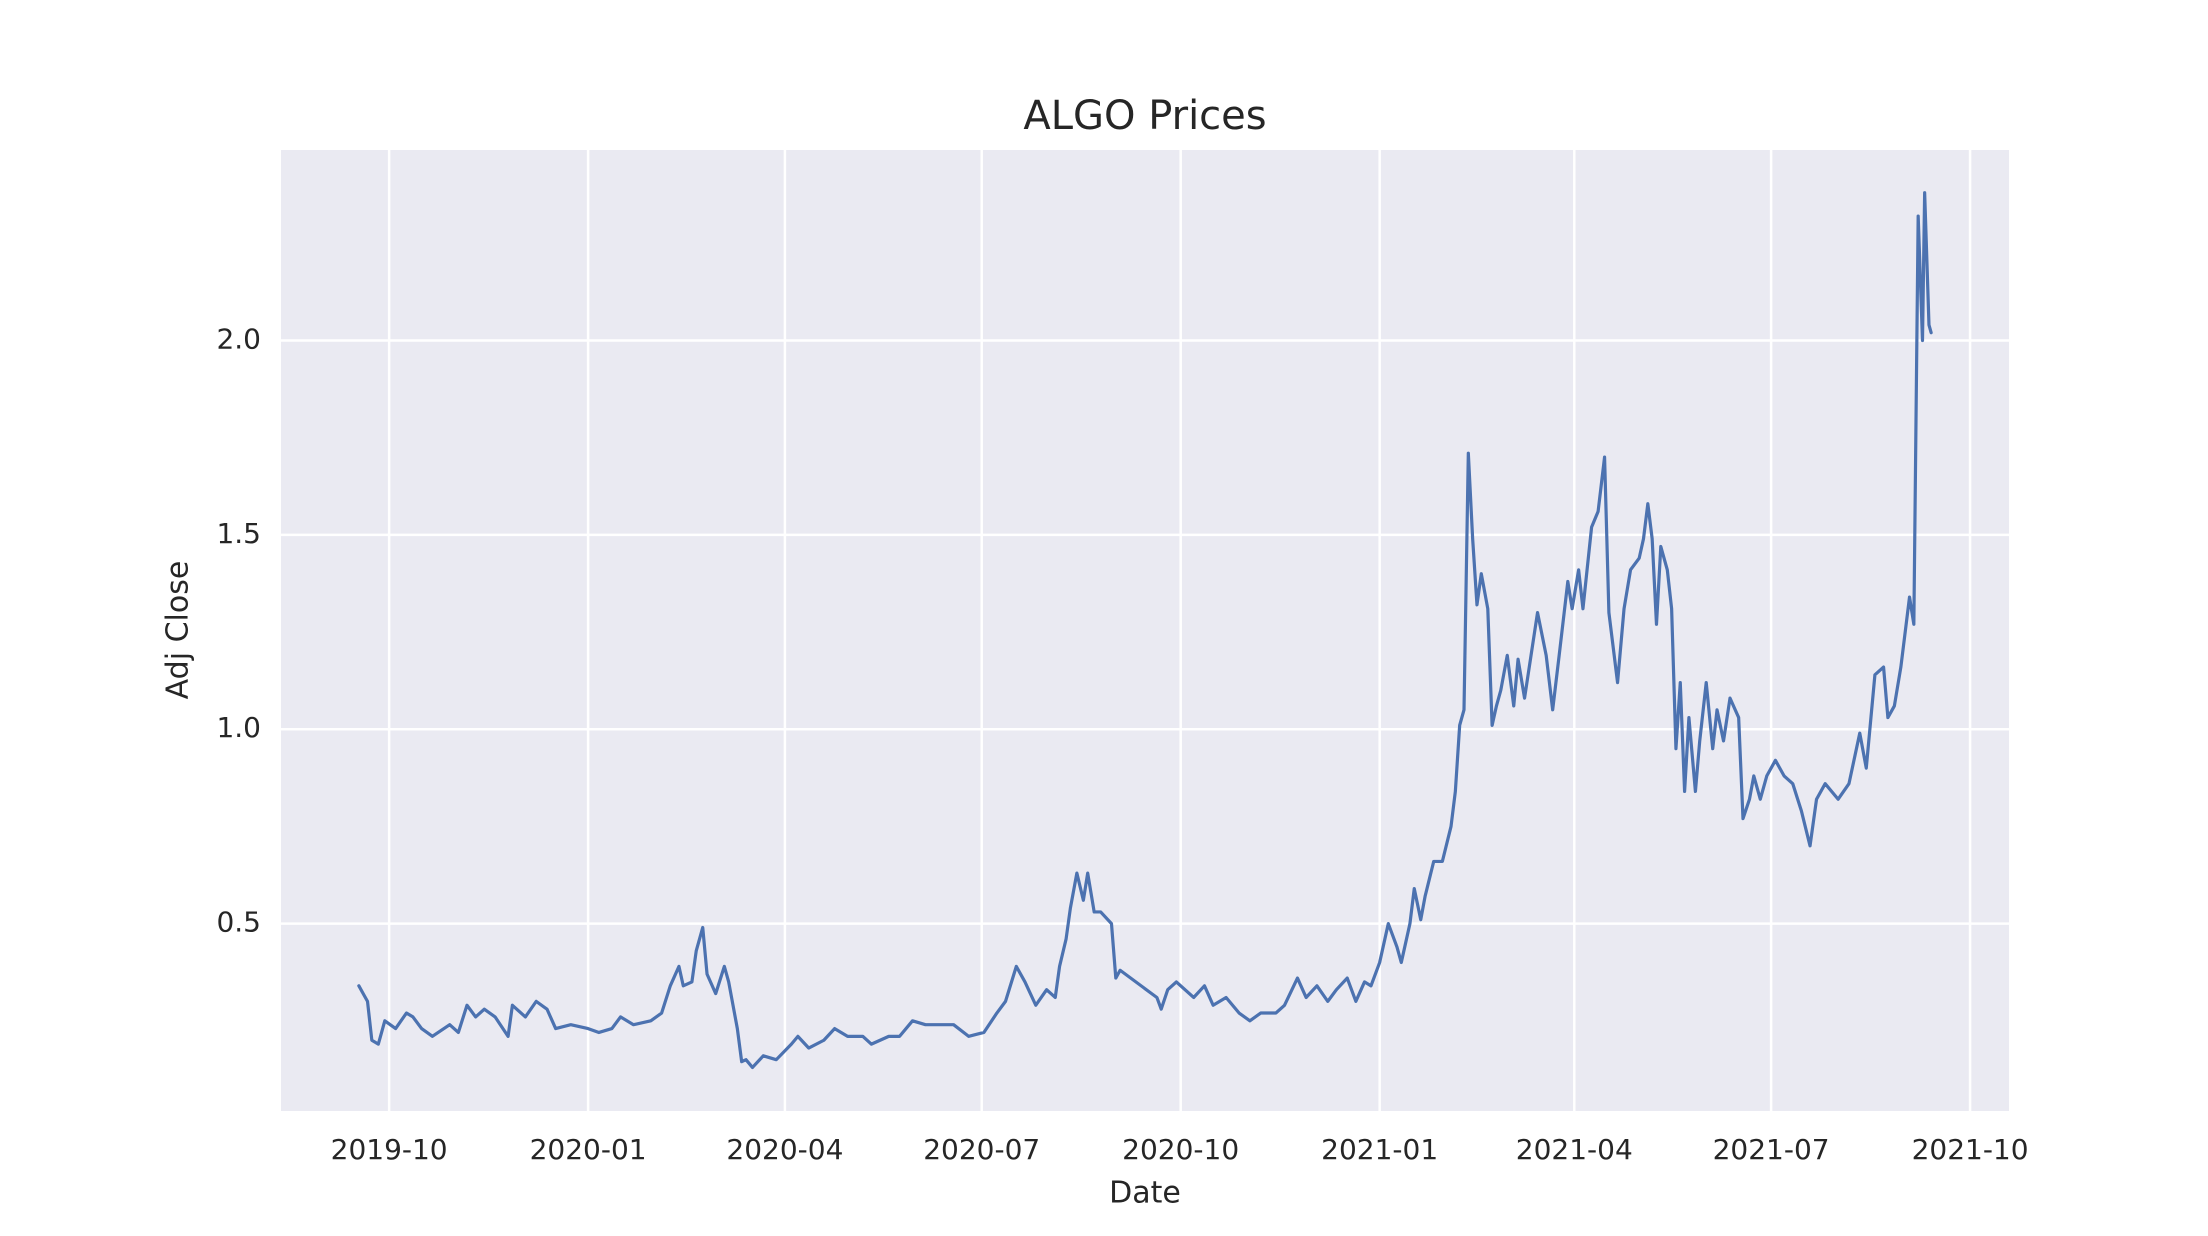 Image resolution: width=2208 pixels, height=1236 pixels. Describe the element at coordinates (1180, 1149) in the screenshot. I see `x-tick-label: 2020-10` at that location.